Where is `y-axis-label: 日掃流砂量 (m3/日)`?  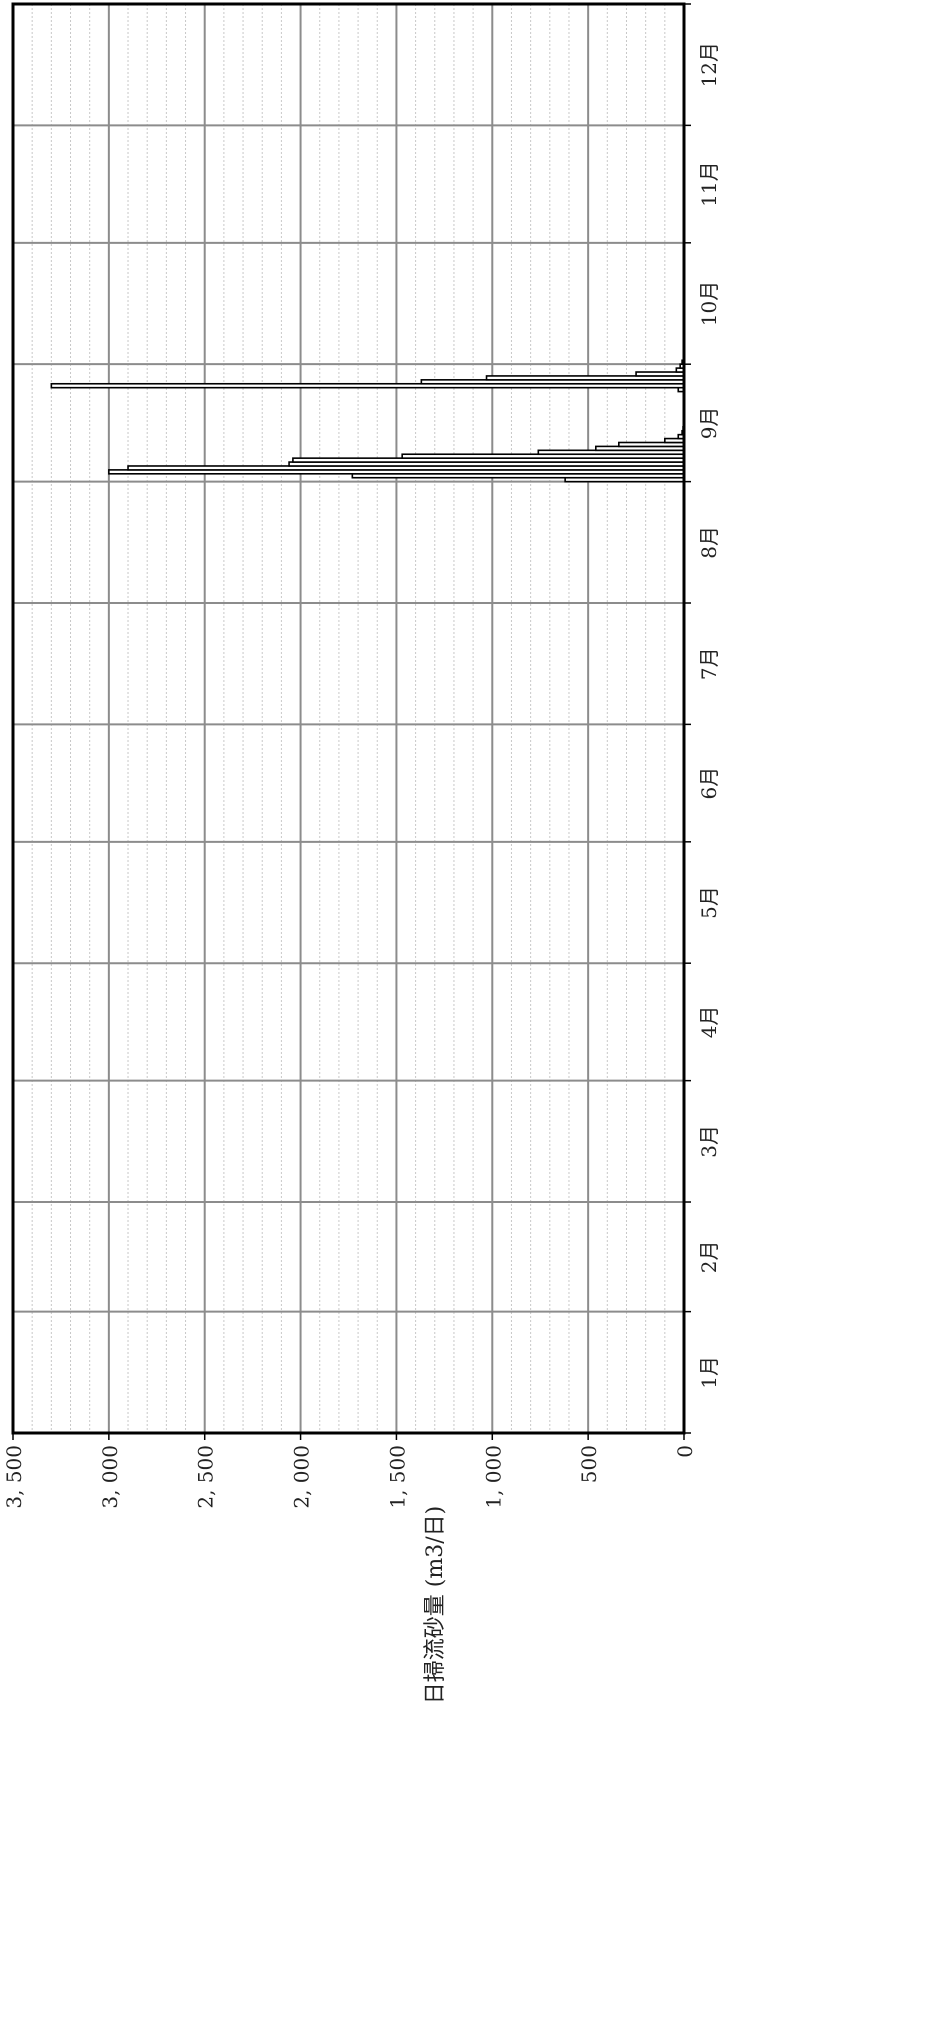
y-axis-label: 日掃流砂量 (m3/日) is located at coordinates (435, 1605).